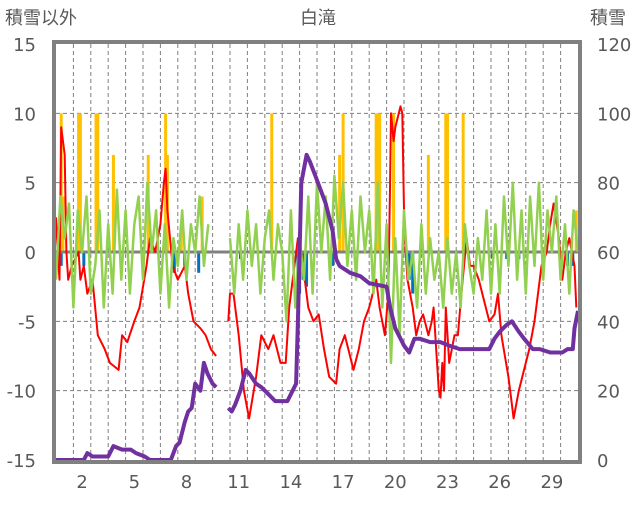  Describe the element at coordinates (608, 322) in the screenshot. I see `right-tick-label: 40` at that location.